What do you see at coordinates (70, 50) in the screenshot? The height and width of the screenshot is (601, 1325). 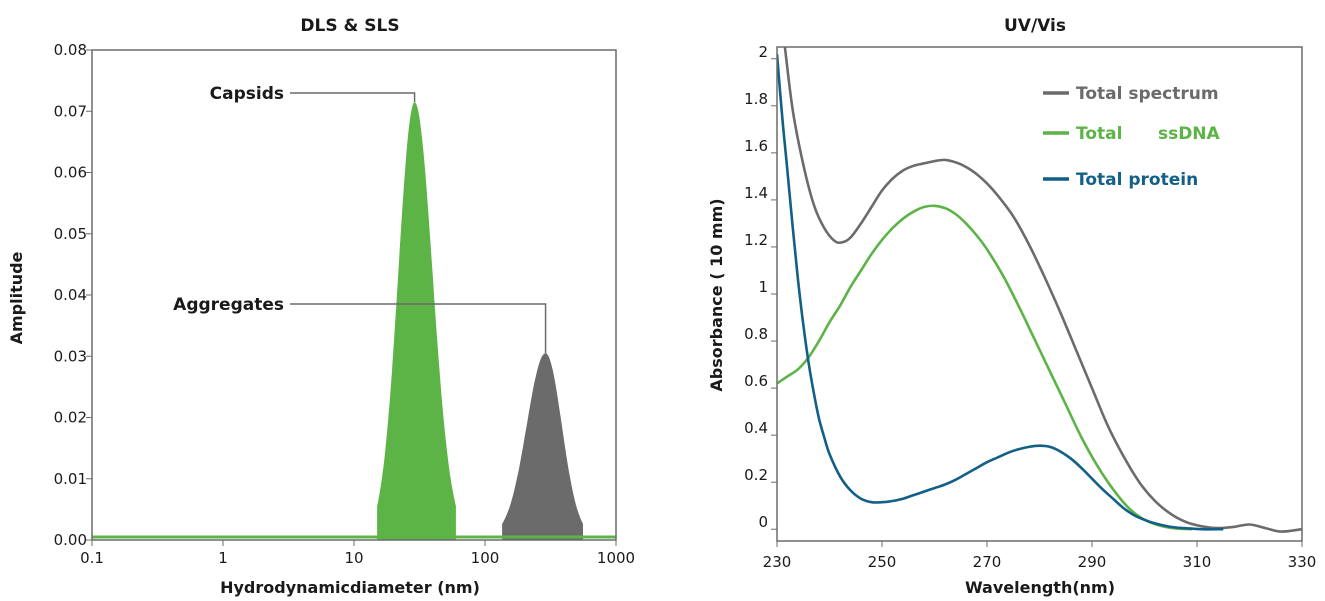 I see `dls-y-tick-label: 0.08` at bounding box center [70, 50].